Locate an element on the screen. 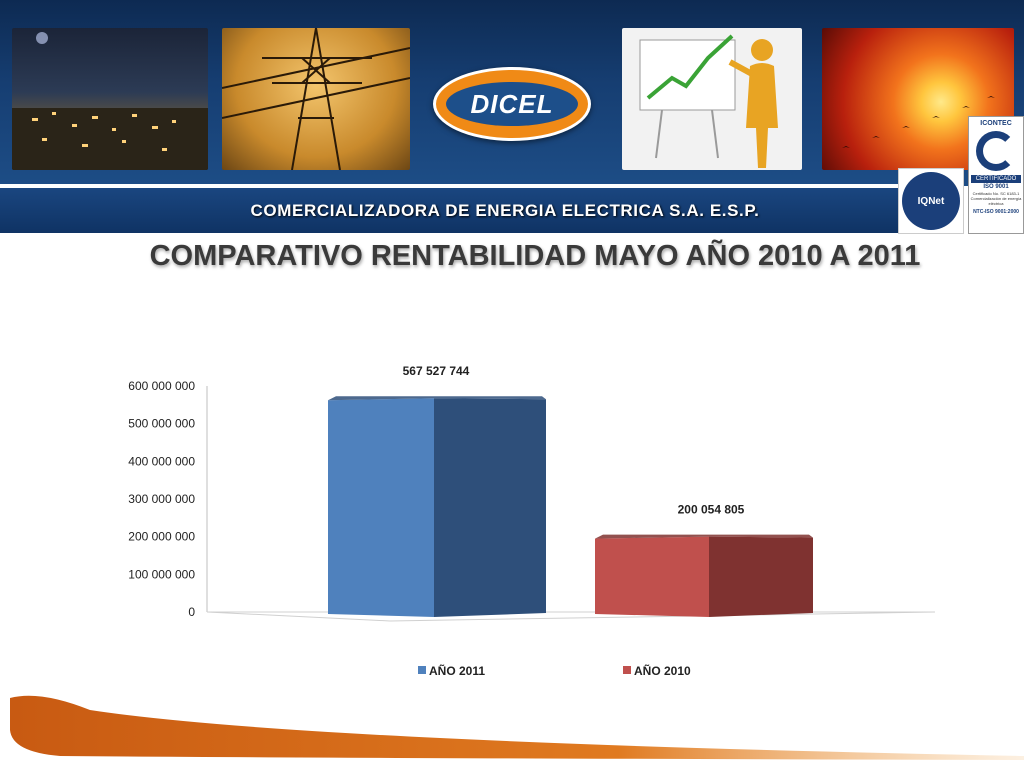 Image resolution: width=1024 pixels, height=768 pixels. icontec-top-text: ICONTEC is located at coordinates (996, 123).